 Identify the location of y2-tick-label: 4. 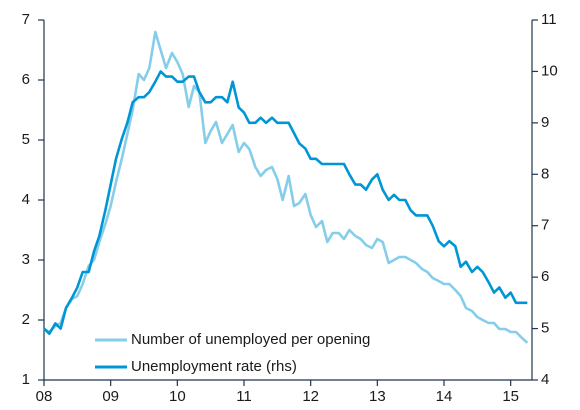
(545, 379).